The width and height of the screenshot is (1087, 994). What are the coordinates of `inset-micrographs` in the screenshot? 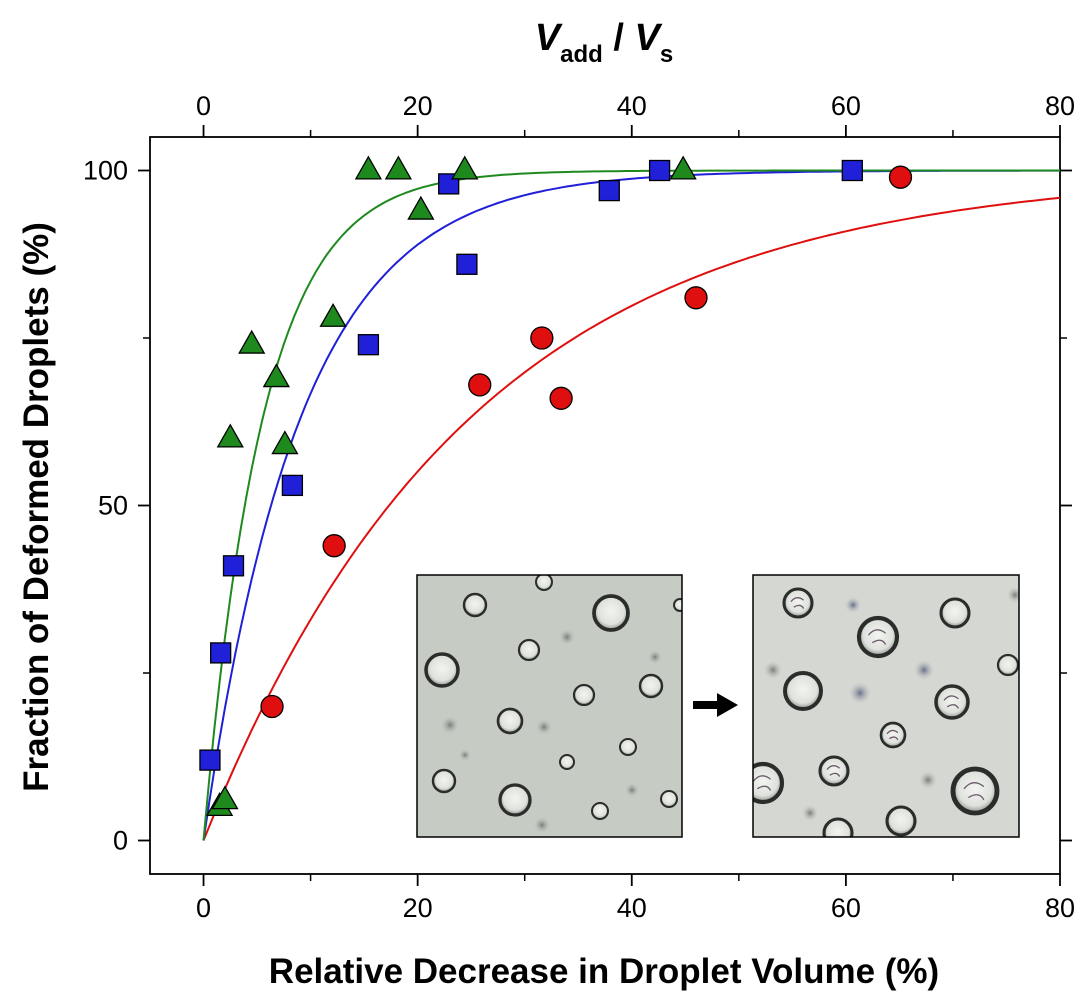 It's located at (718, 706).